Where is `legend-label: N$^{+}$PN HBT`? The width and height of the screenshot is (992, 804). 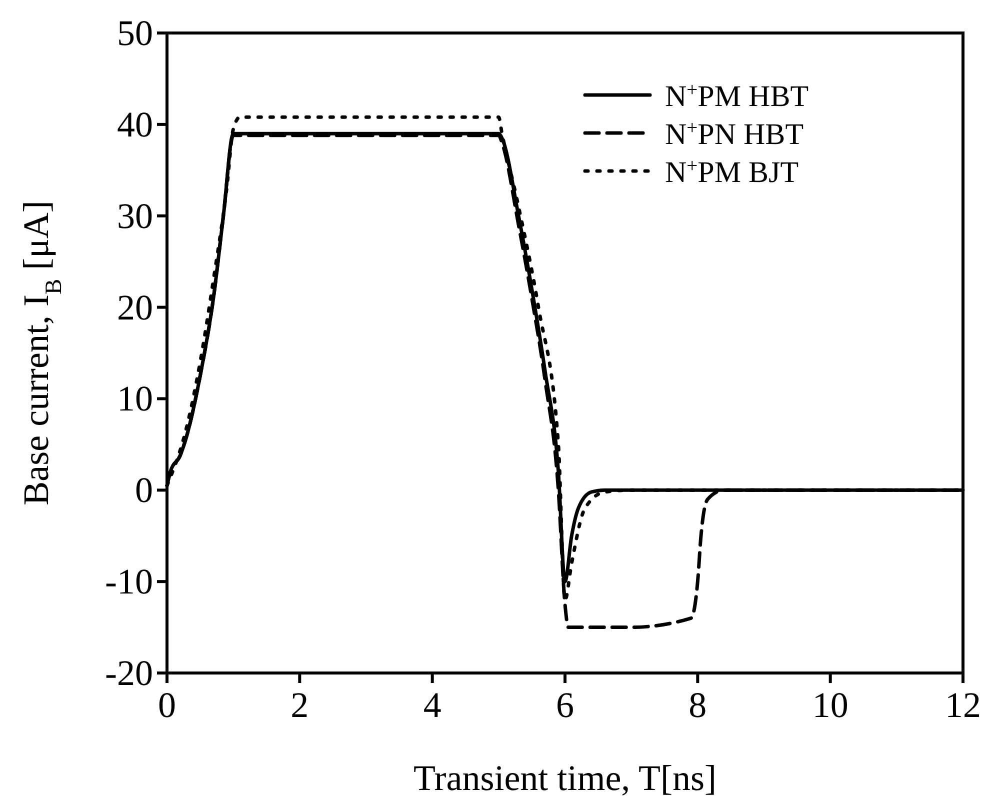 legend-label: N$^{+}$PN HBT is located at coordinates (734, 134).